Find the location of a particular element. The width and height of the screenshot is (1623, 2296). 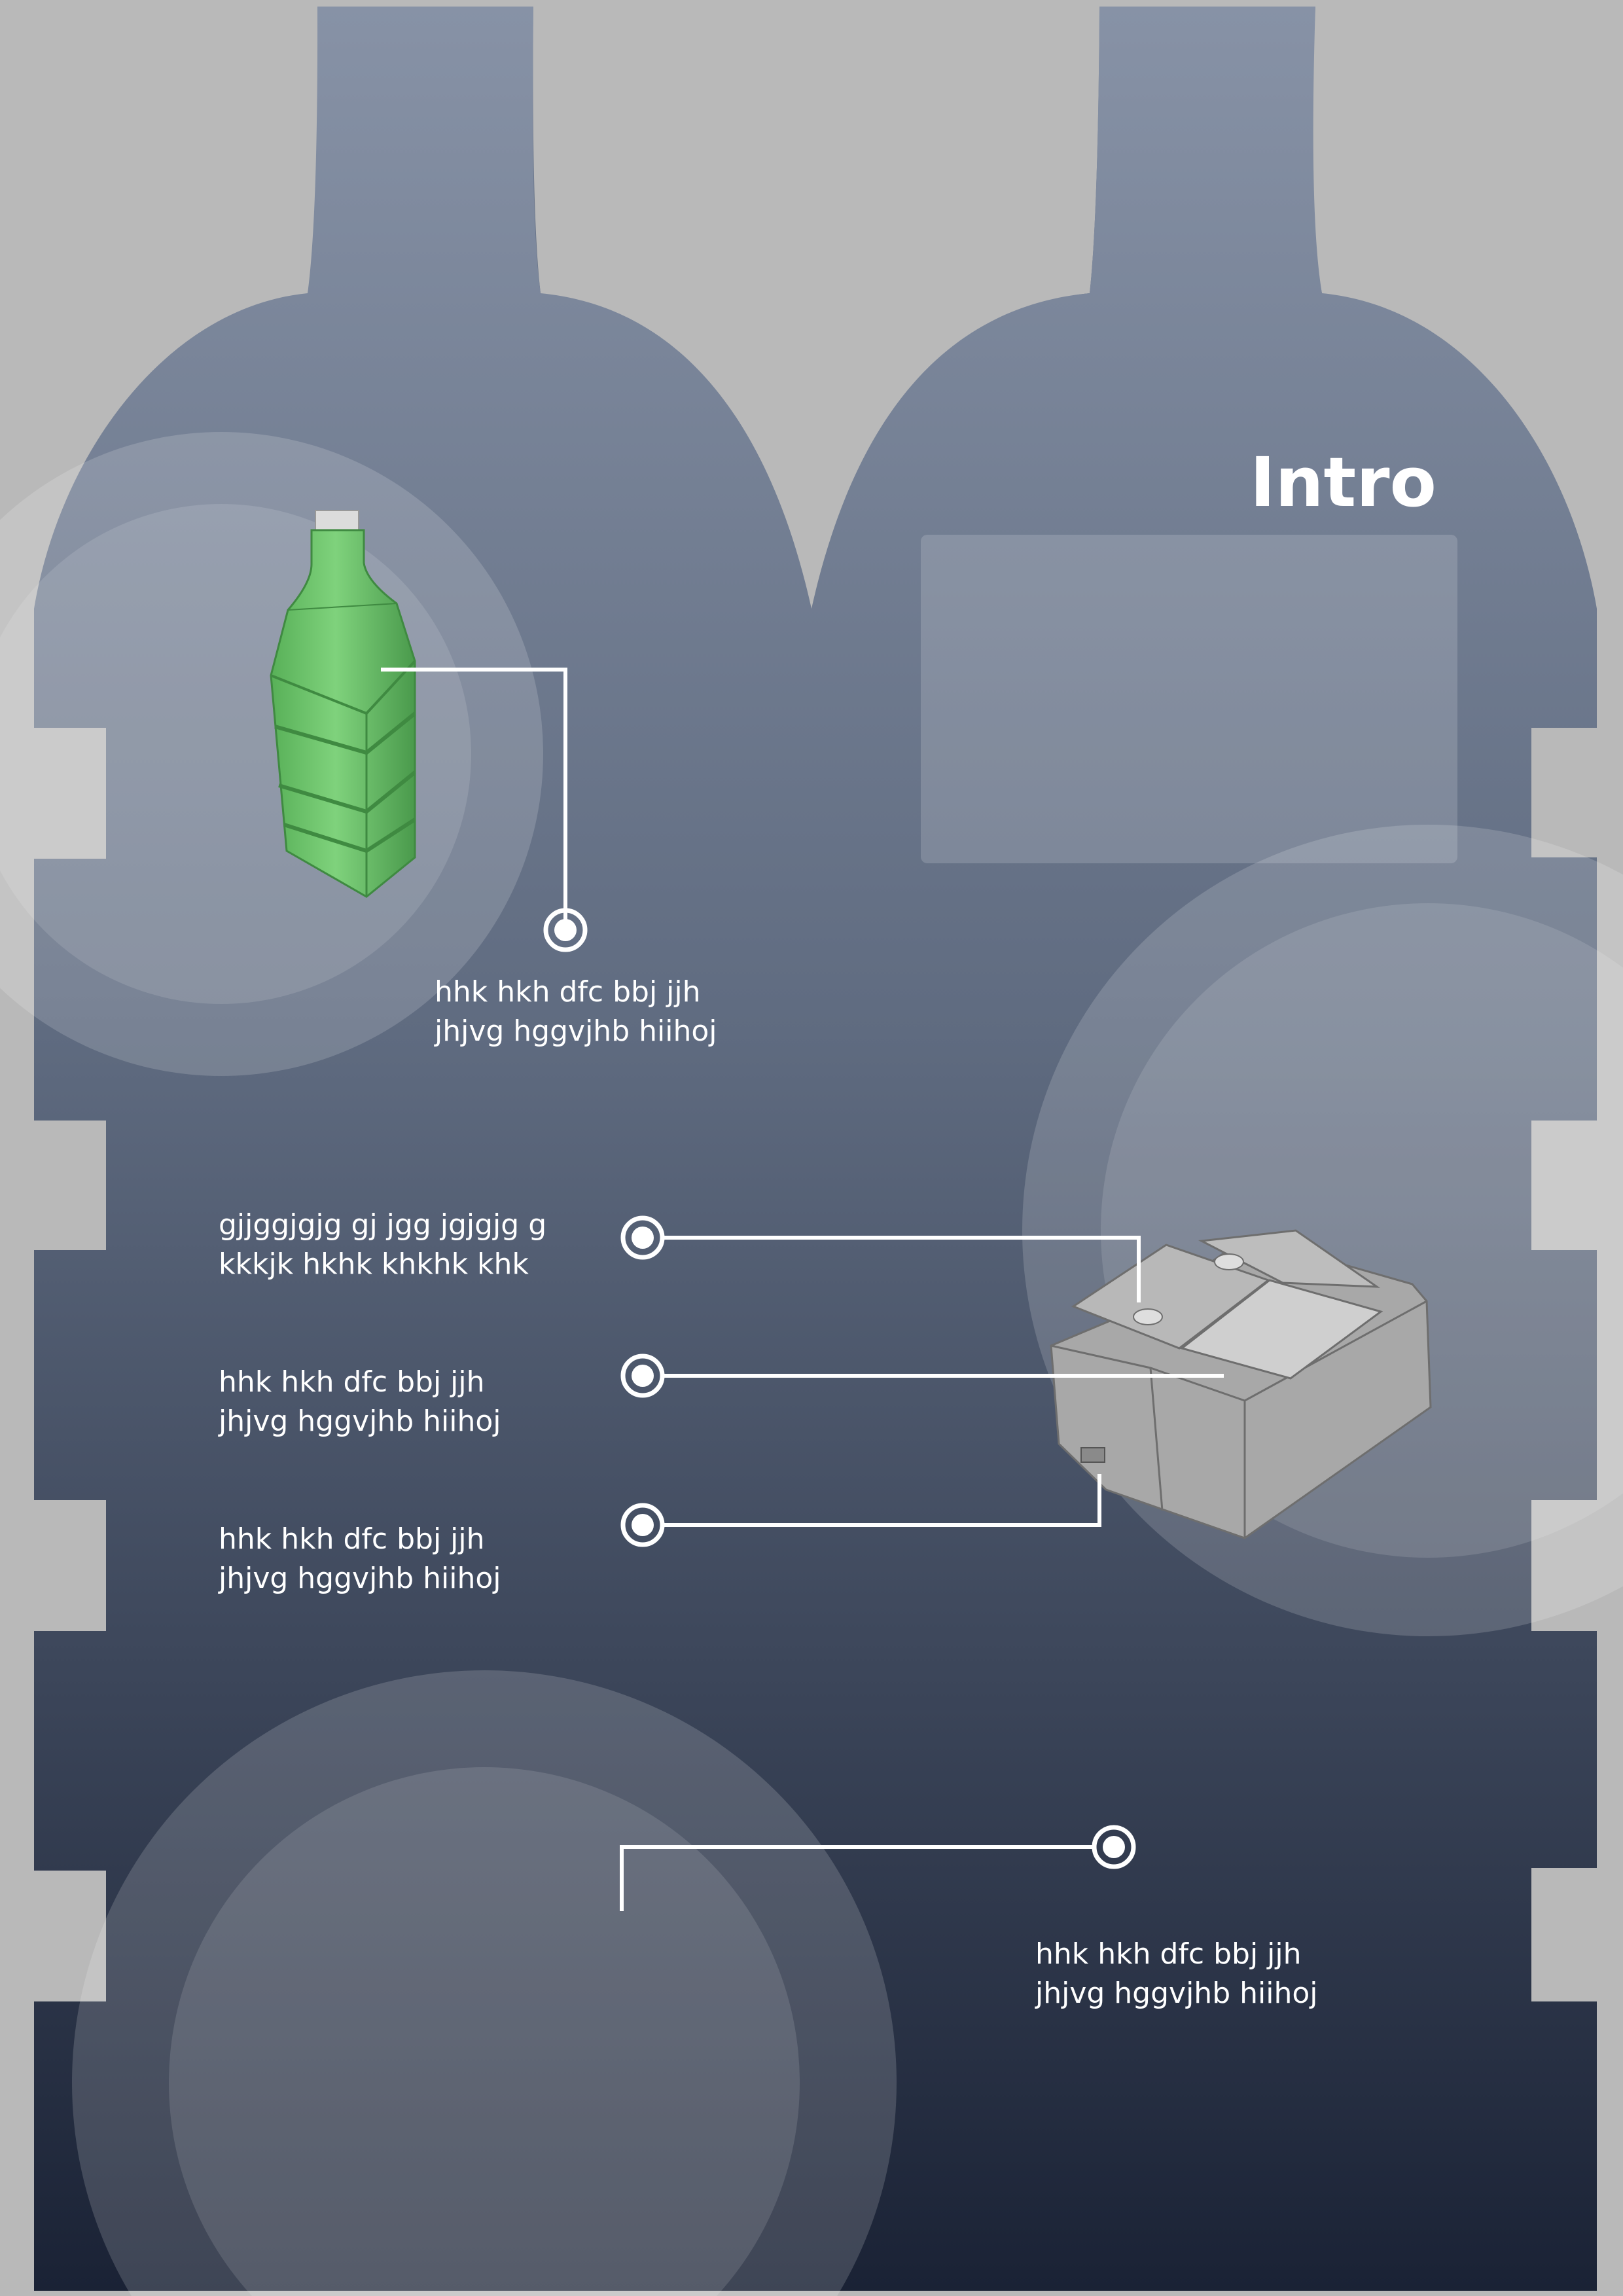

page-title: Intro is located at coordinates (1343, 482).